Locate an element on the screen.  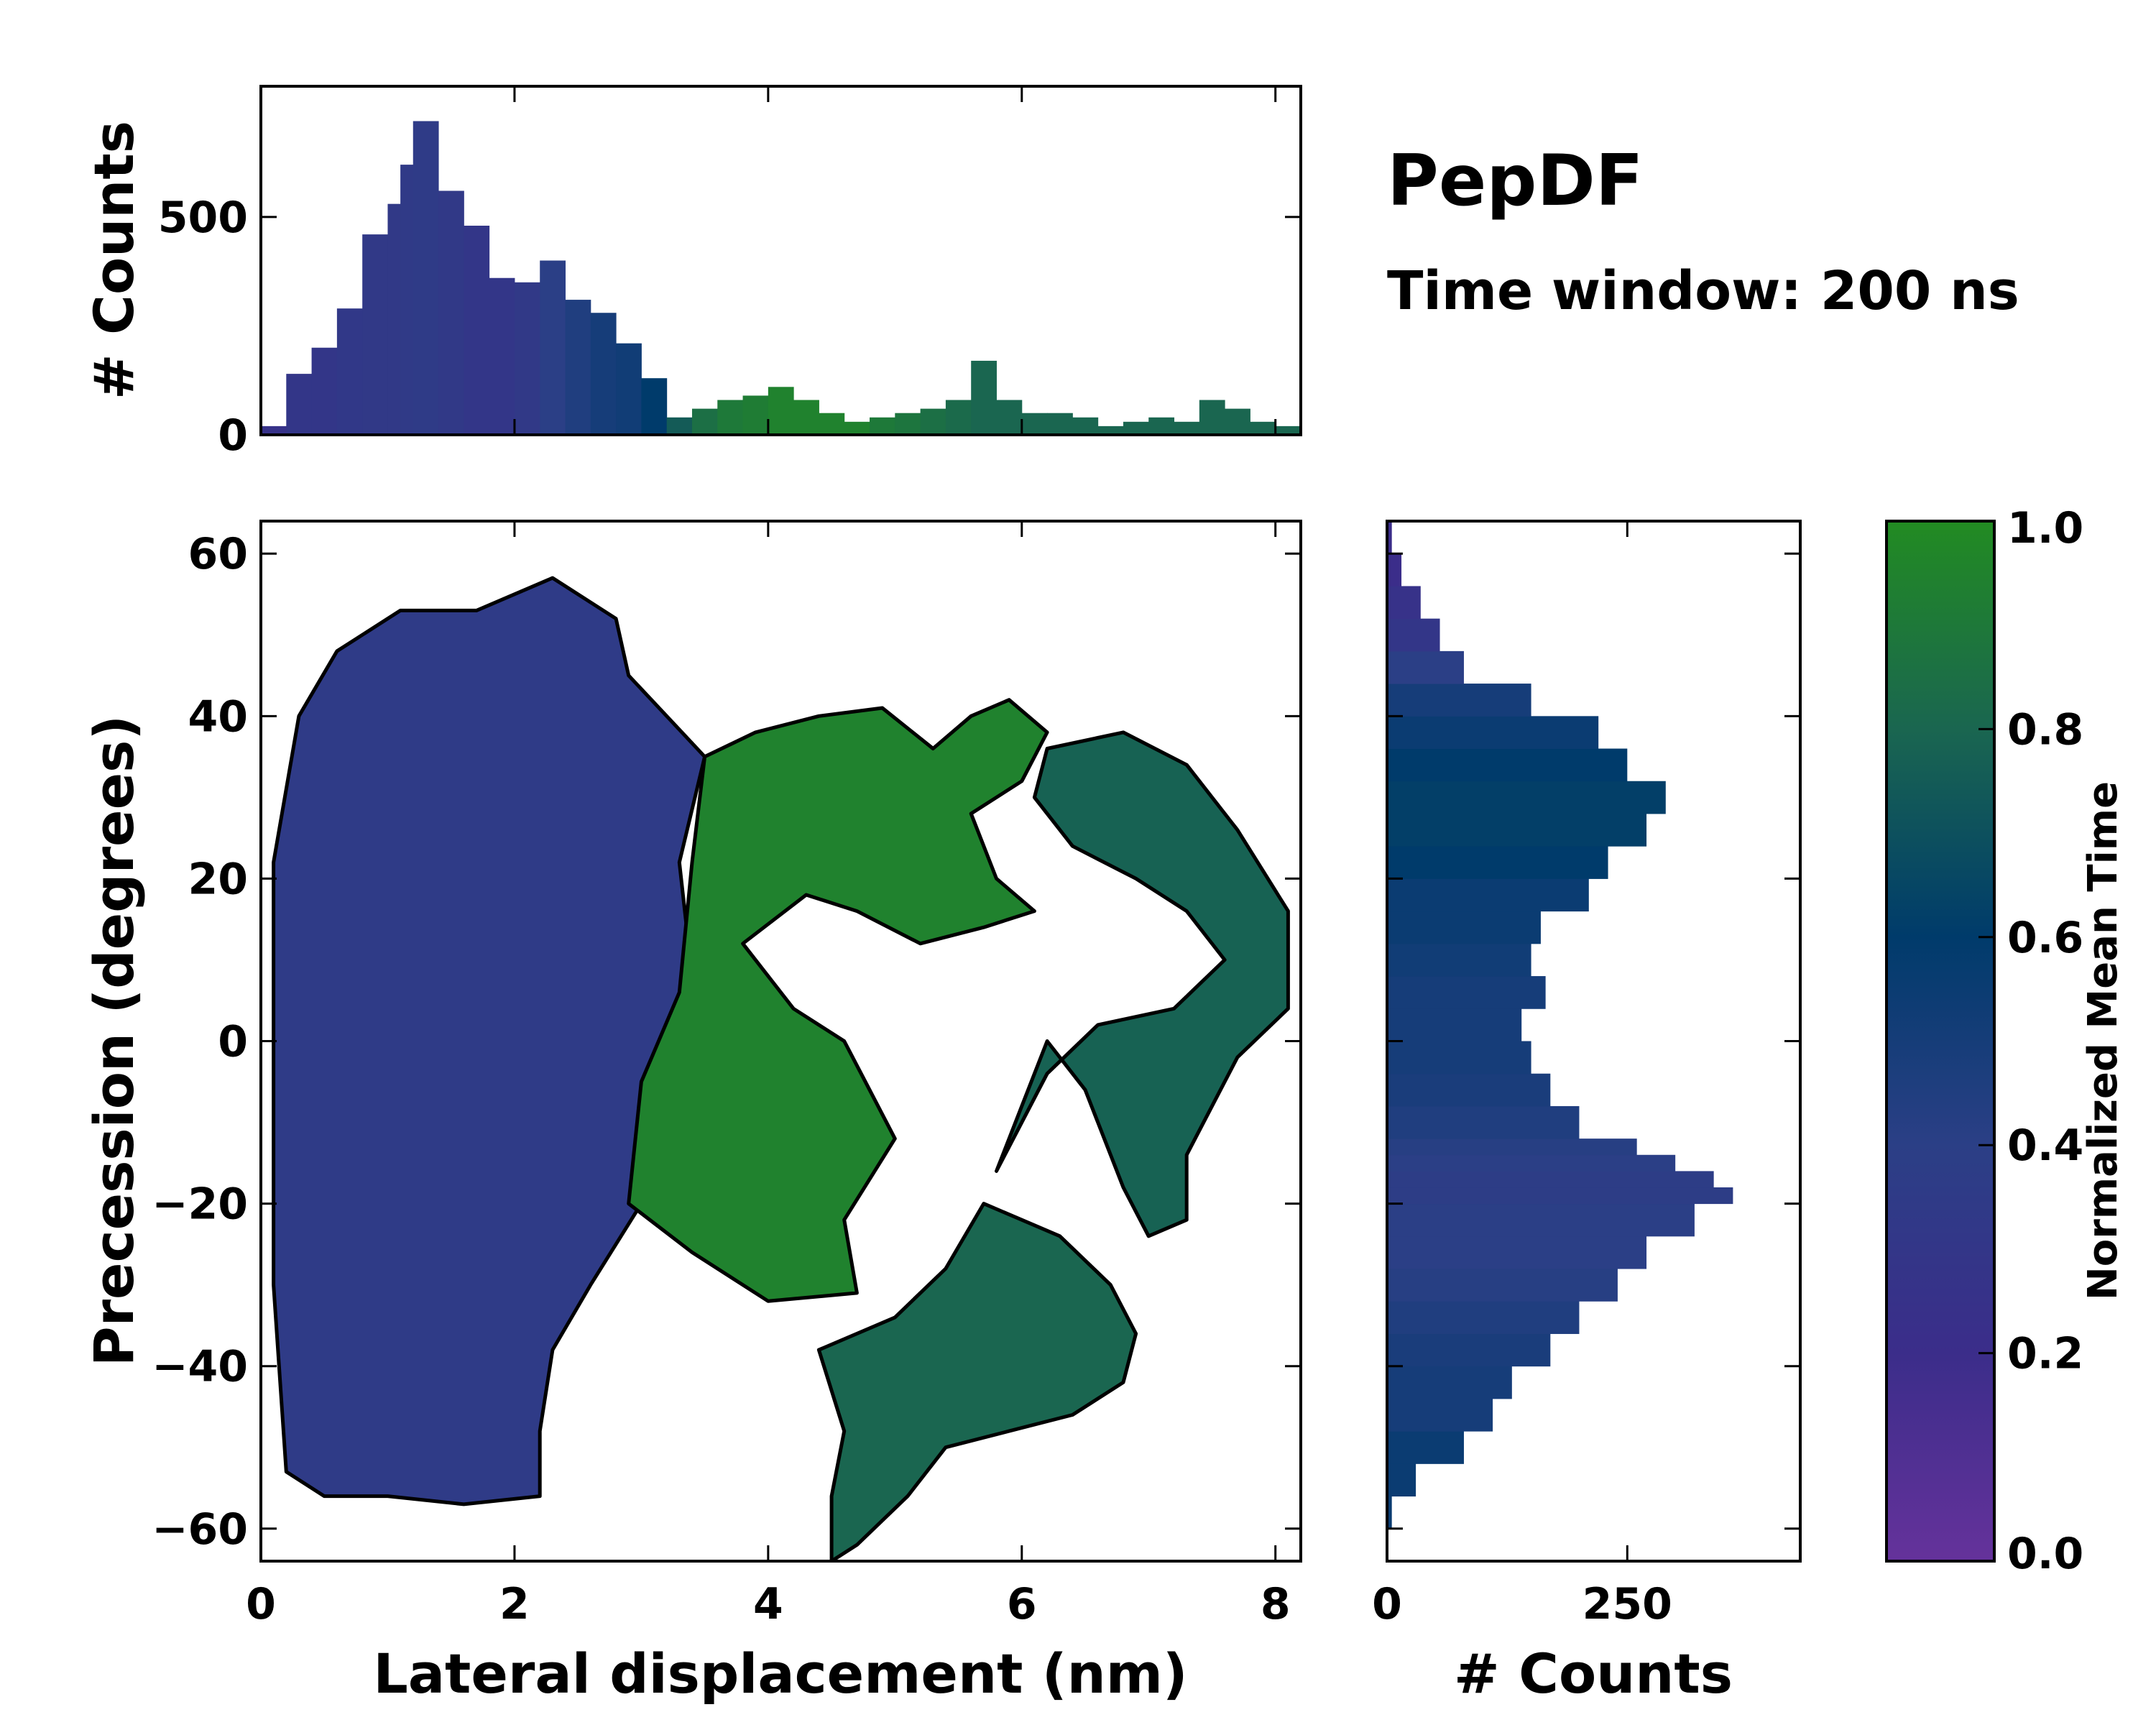
top-ytick-label: 500 is located at coordinates (203, 218).